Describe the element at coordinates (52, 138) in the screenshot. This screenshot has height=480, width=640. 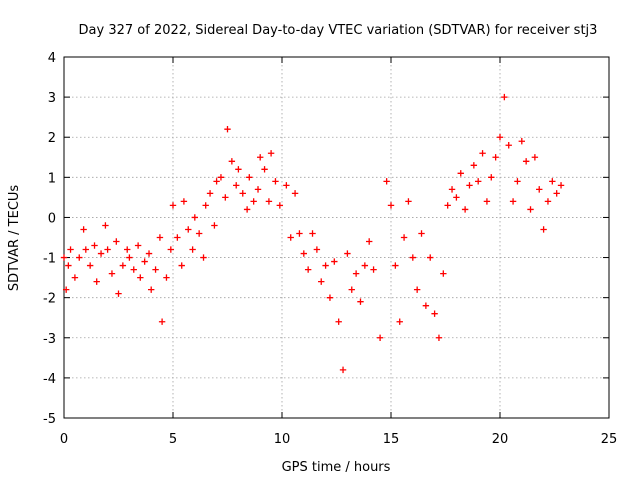
I see `y-tick-label: 2` at that location.